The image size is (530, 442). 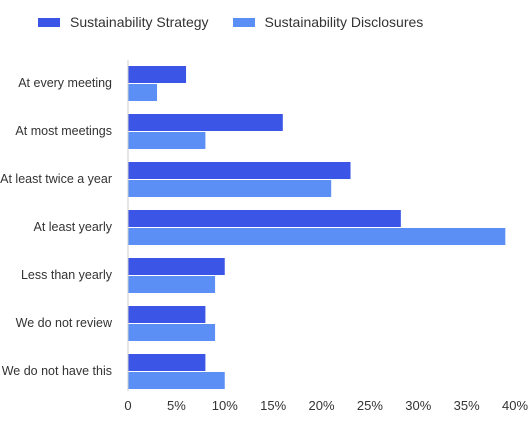 I want to click on bar-sustainability-disclosures-we-do-not-review, so click(x=172, y=332).